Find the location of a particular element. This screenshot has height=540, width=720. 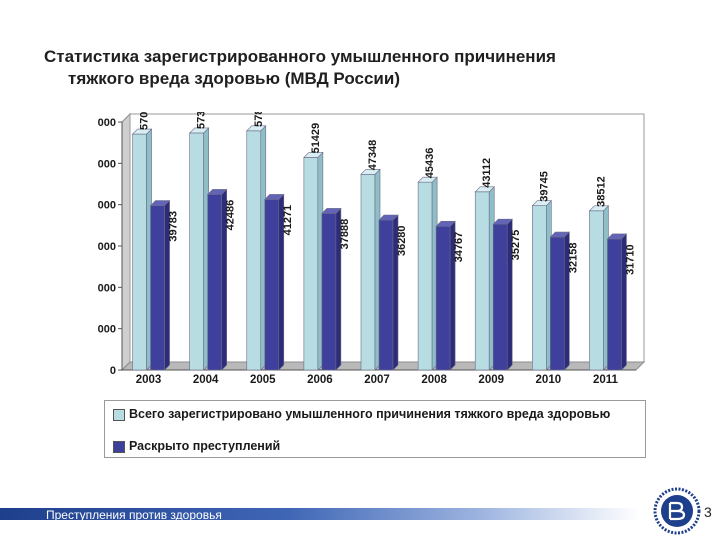

y-tick-label: 50000 is located at coordinates (107, 164).